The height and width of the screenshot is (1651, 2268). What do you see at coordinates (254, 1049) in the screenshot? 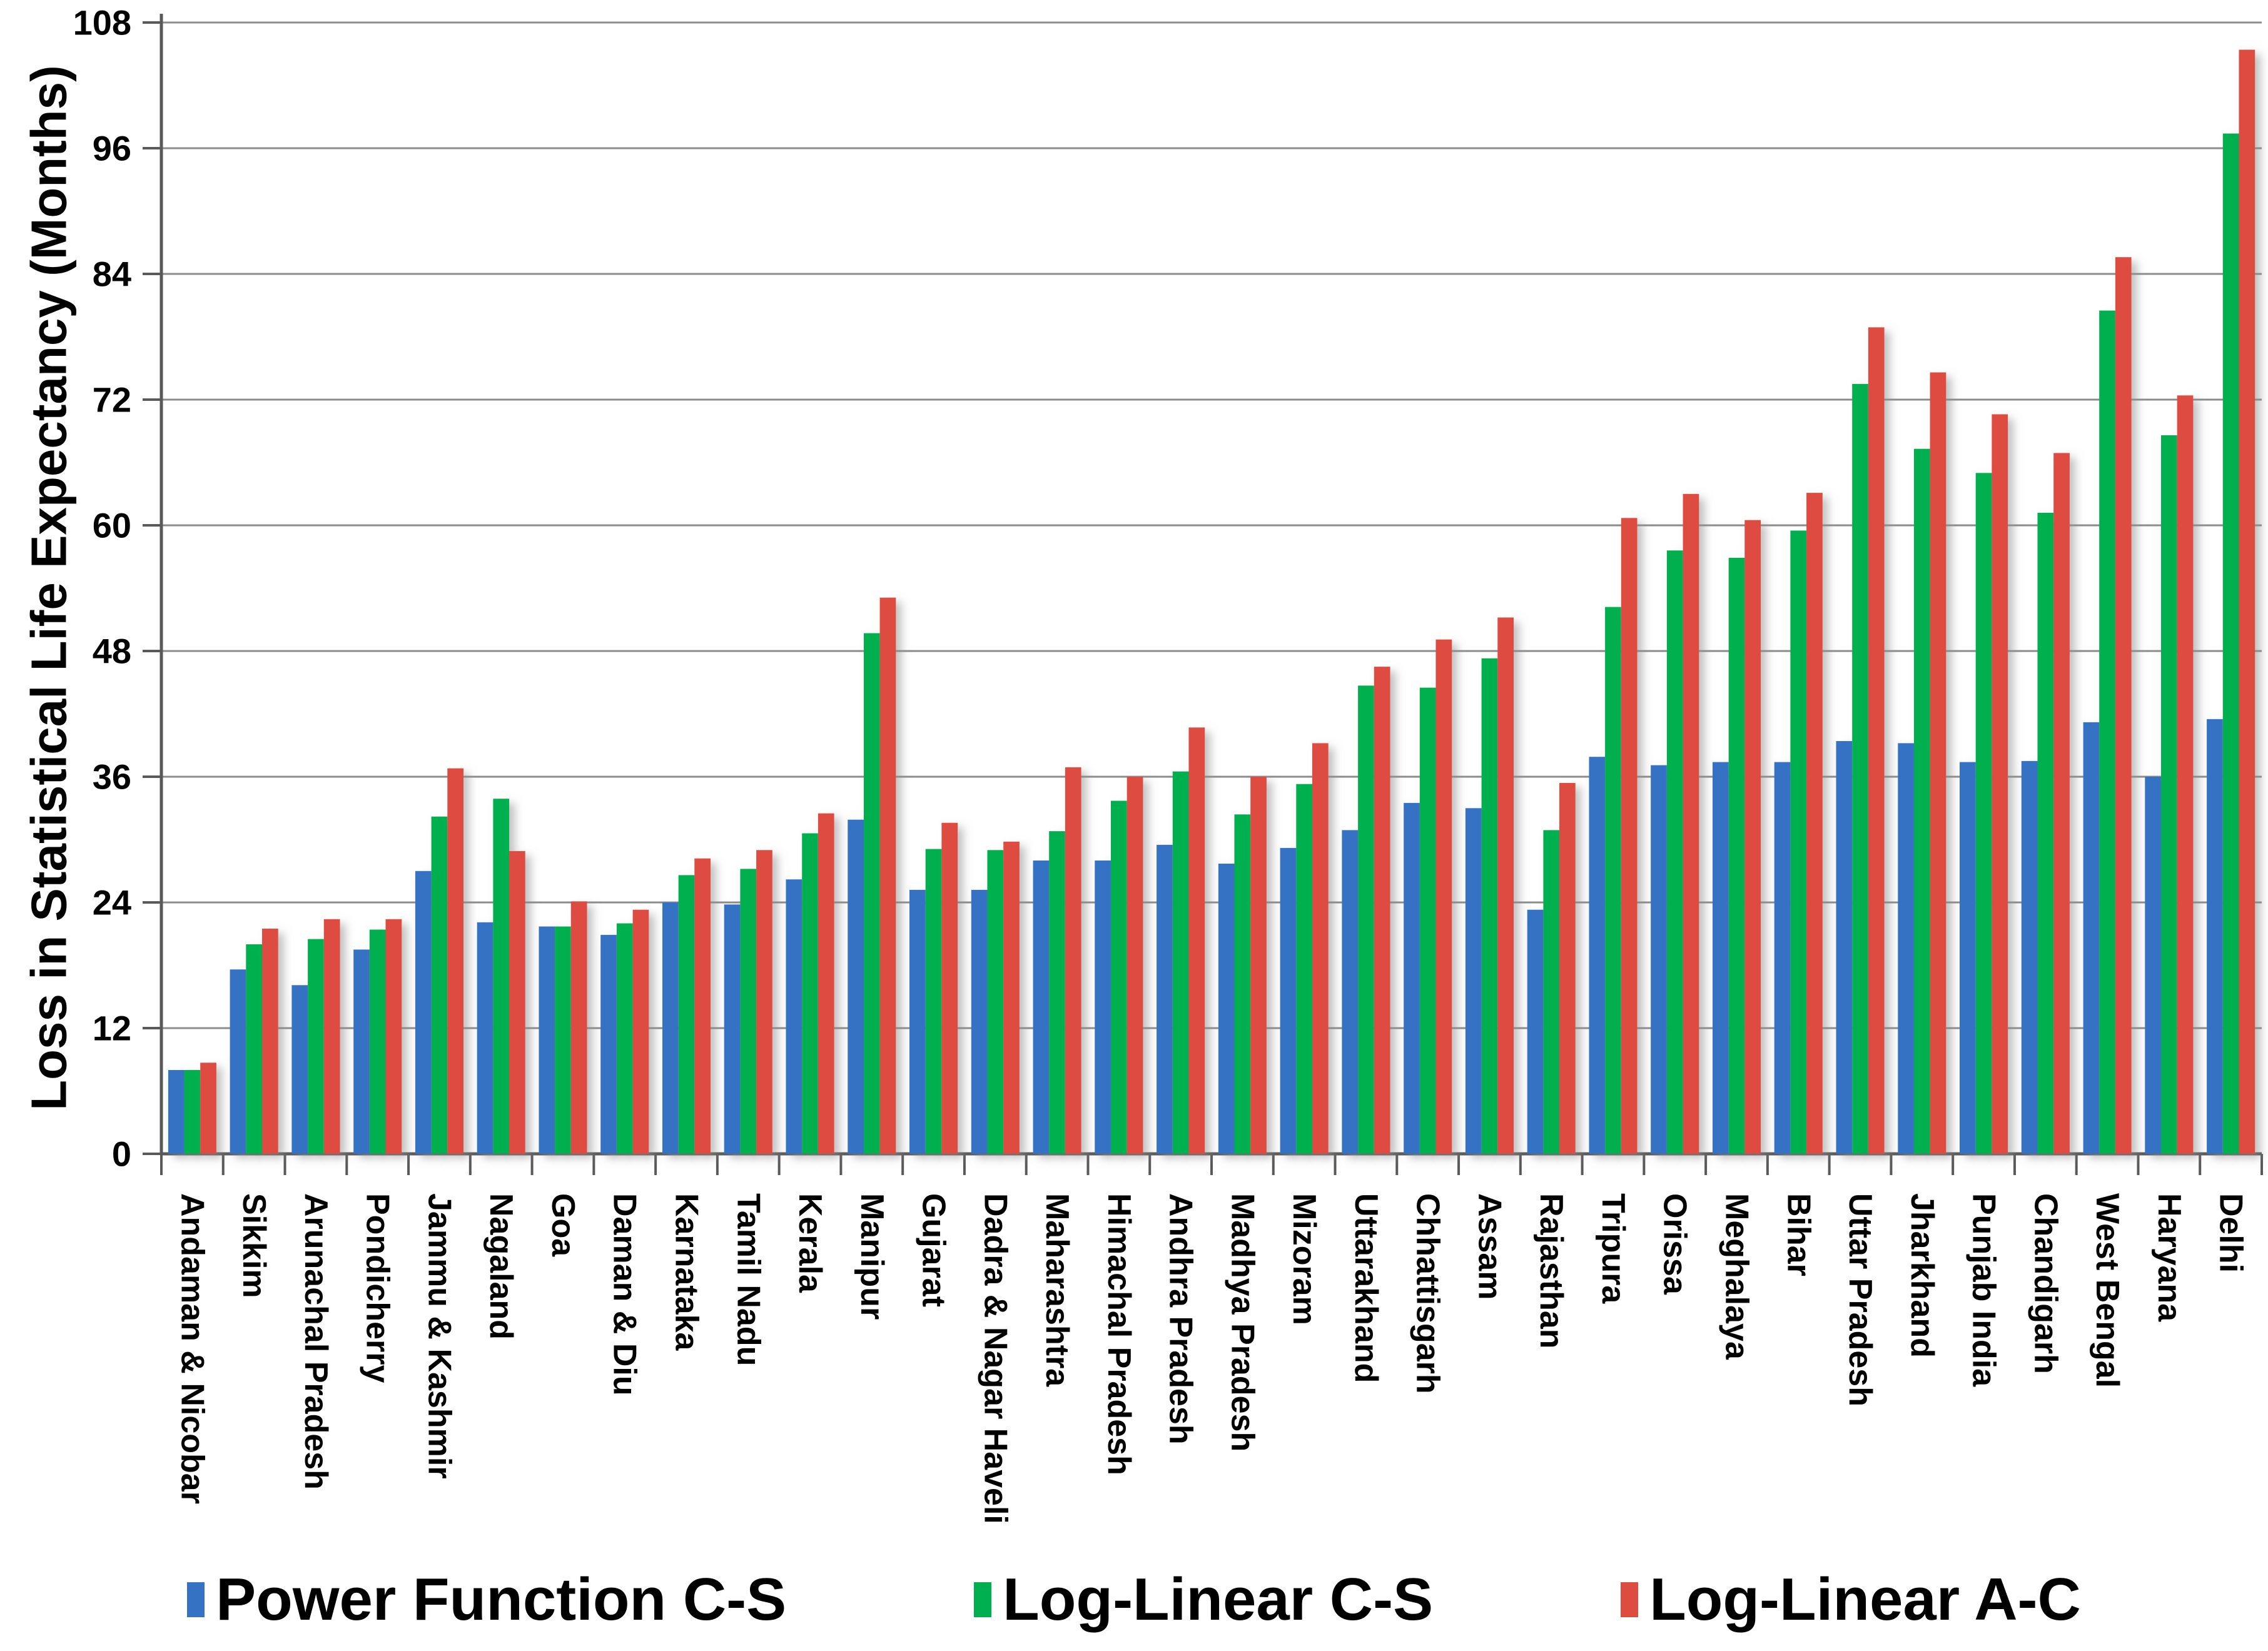
I see `bar-log-linear-c-s-sikkim` at bounding box center [254, 1049].